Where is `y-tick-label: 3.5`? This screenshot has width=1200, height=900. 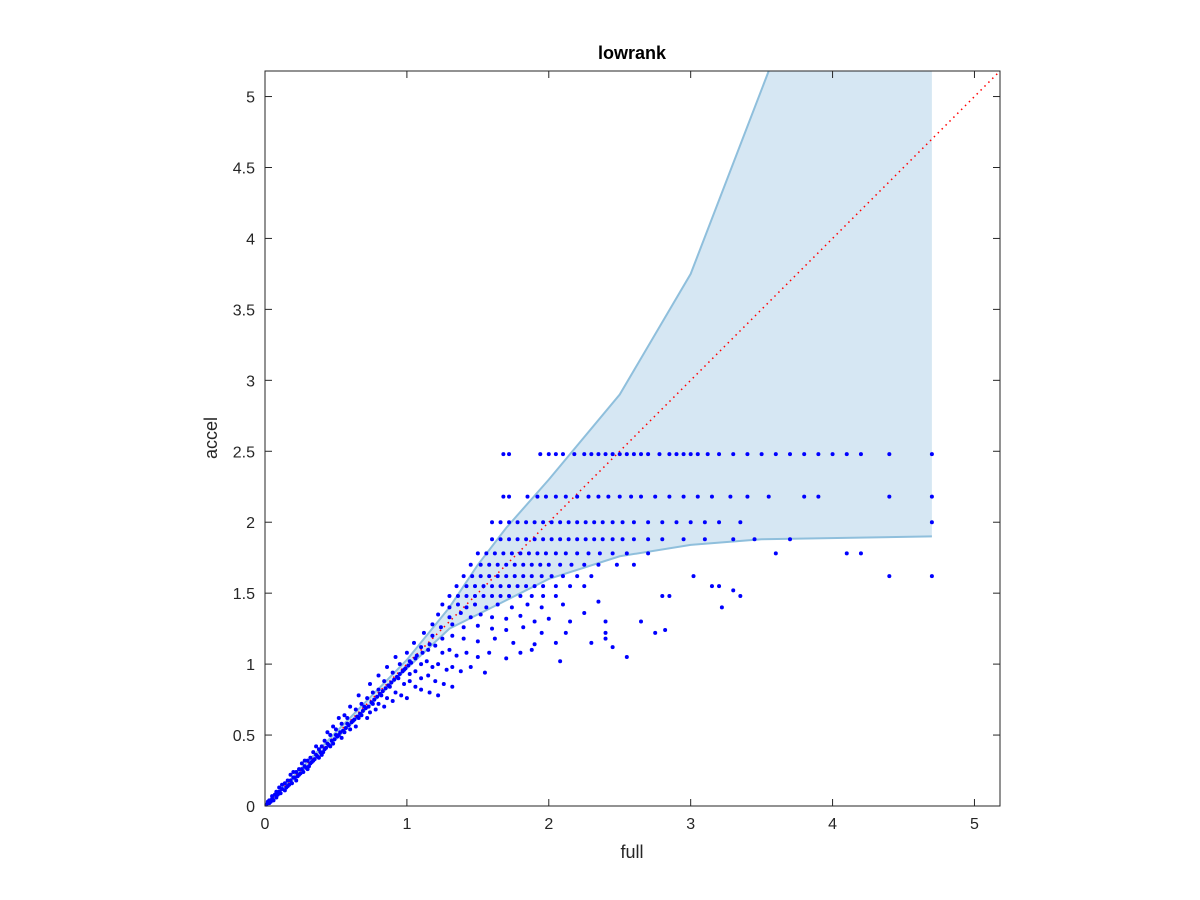
y-tick-label: 3.5 is located at coordinates (244, 310).